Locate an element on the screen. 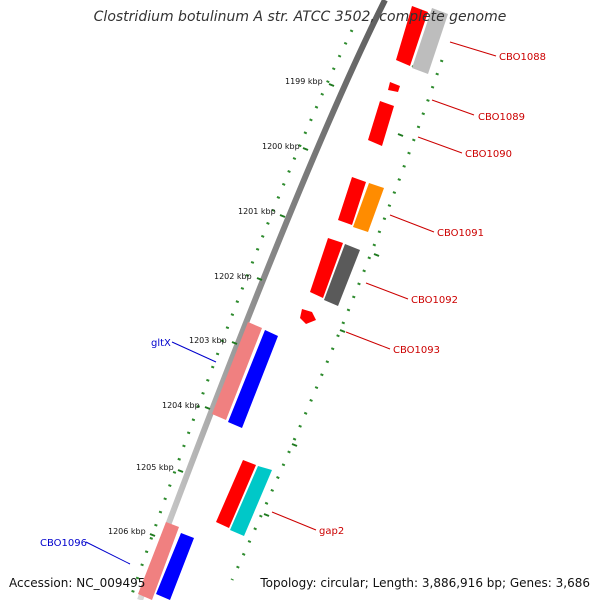 This screenshot has height=600, width=600. gene-label-cbo1092: CBO1092 is located at coordinates (434, 300).